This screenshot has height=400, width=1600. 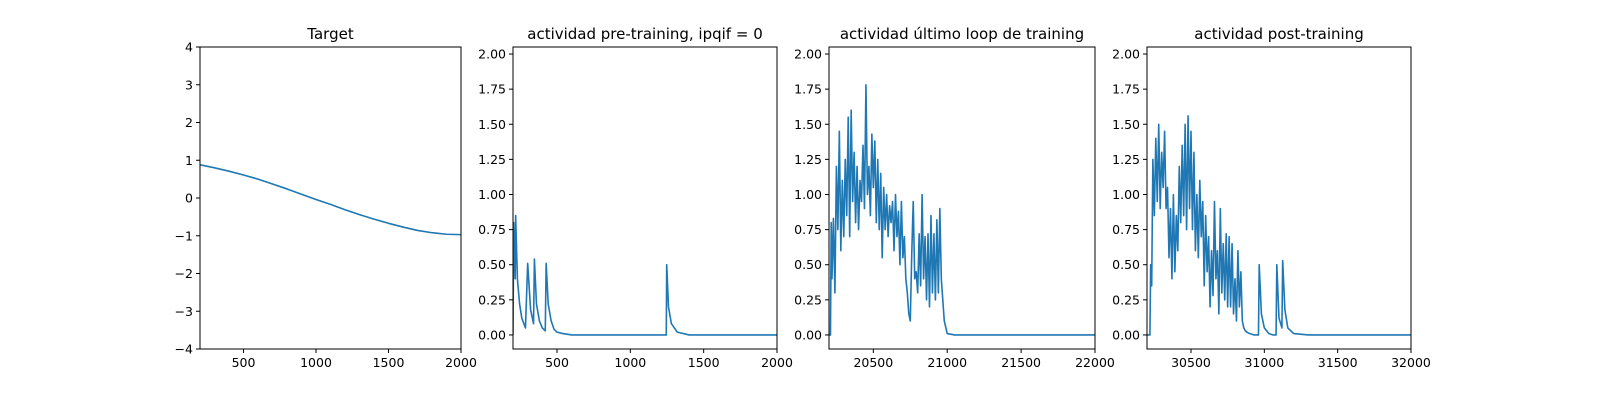 I want to click on chart-title: actividad post-training, so click(x=1278, y=34).